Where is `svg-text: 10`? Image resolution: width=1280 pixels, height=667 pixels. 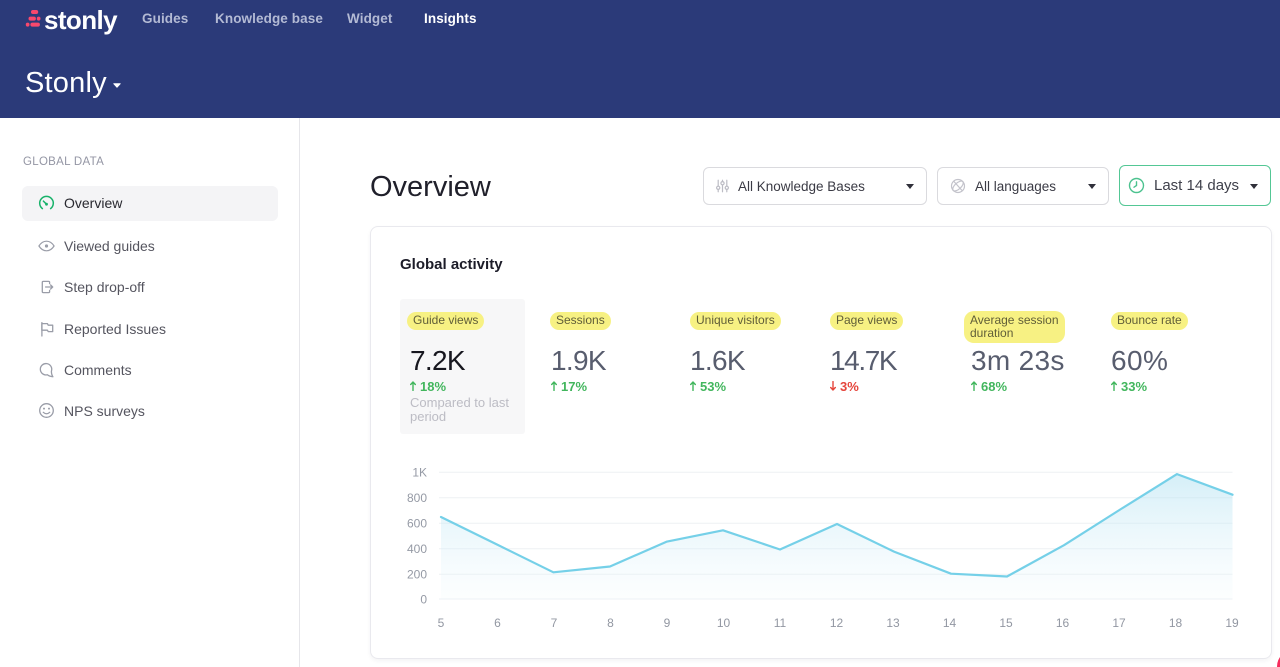
svg-text: 10 is located at coordinates (724, 623).